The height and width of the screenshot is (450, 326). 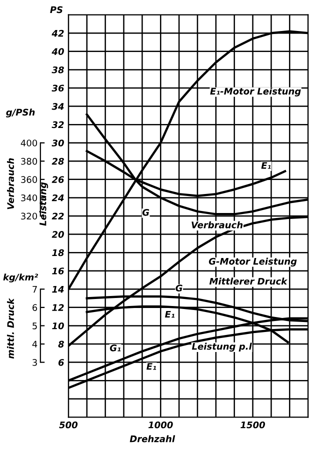 What do you see at coordinates (29, 179) in the screenshot?
I see `y2-tick-label: 360` at bounding box center [29, 179].